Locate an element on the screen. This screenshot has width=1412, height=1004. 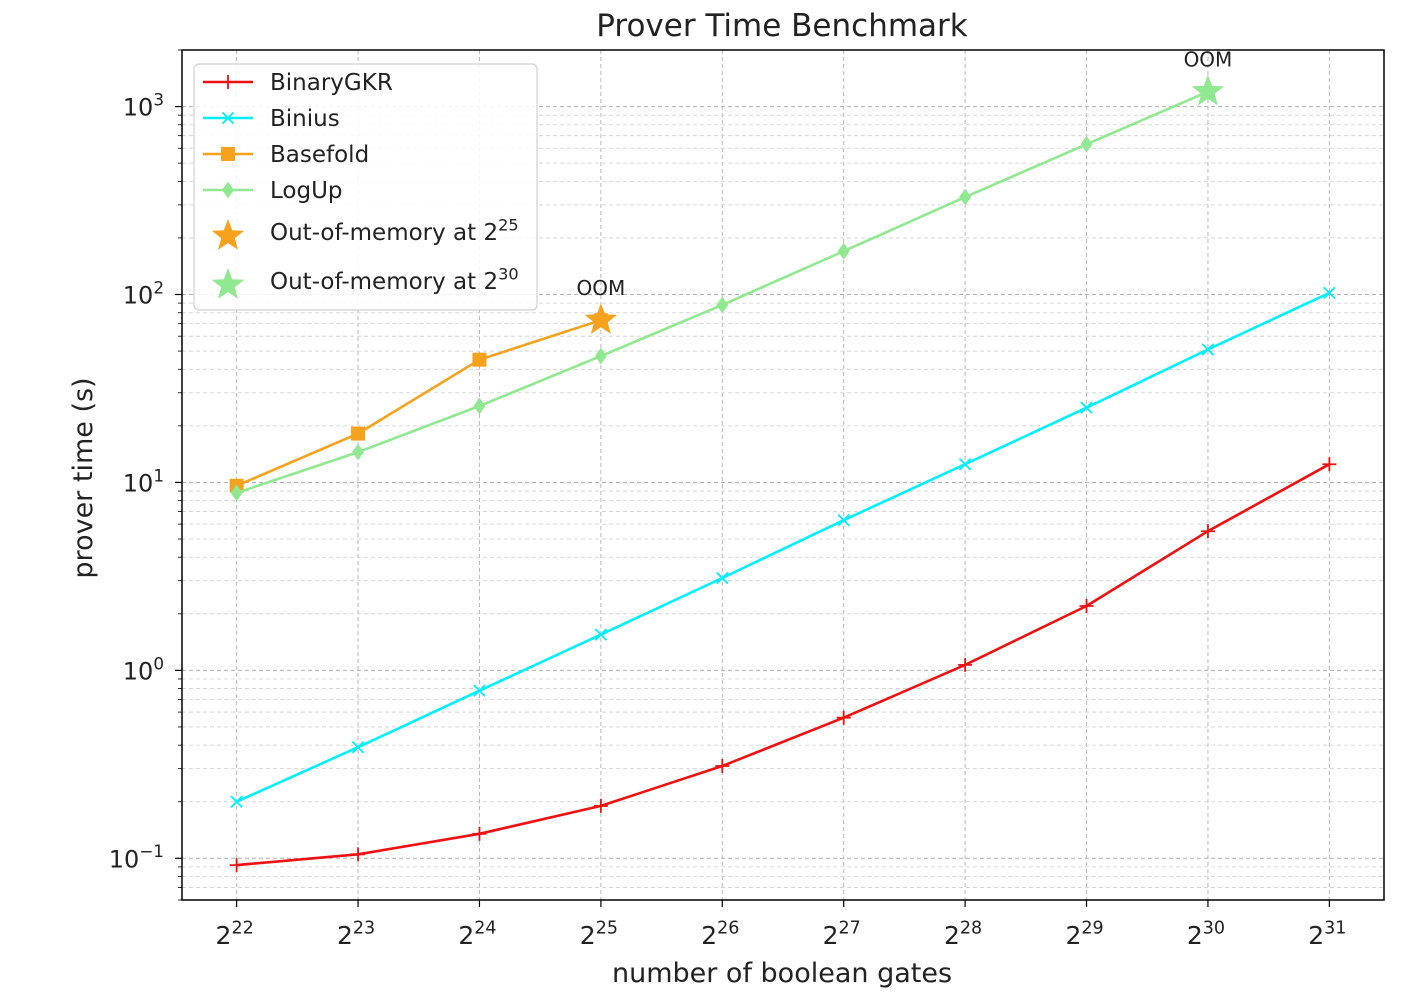
legend-box is located at coordinates (365, 187).